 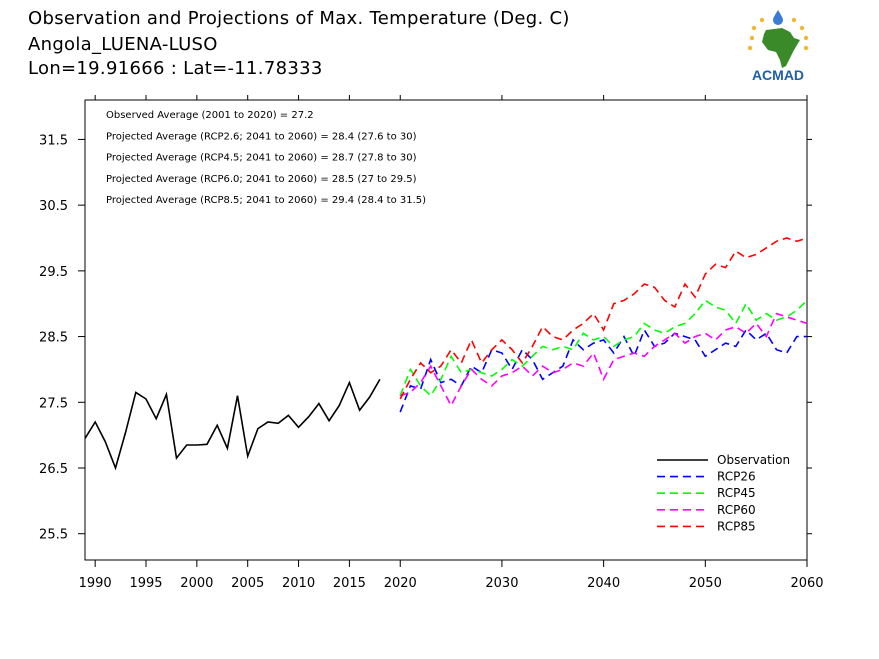 What do you see at coordinates (400, 583) in the screenshot?
I see `x-tick-label: 2020` at bounding box center [400, 583].